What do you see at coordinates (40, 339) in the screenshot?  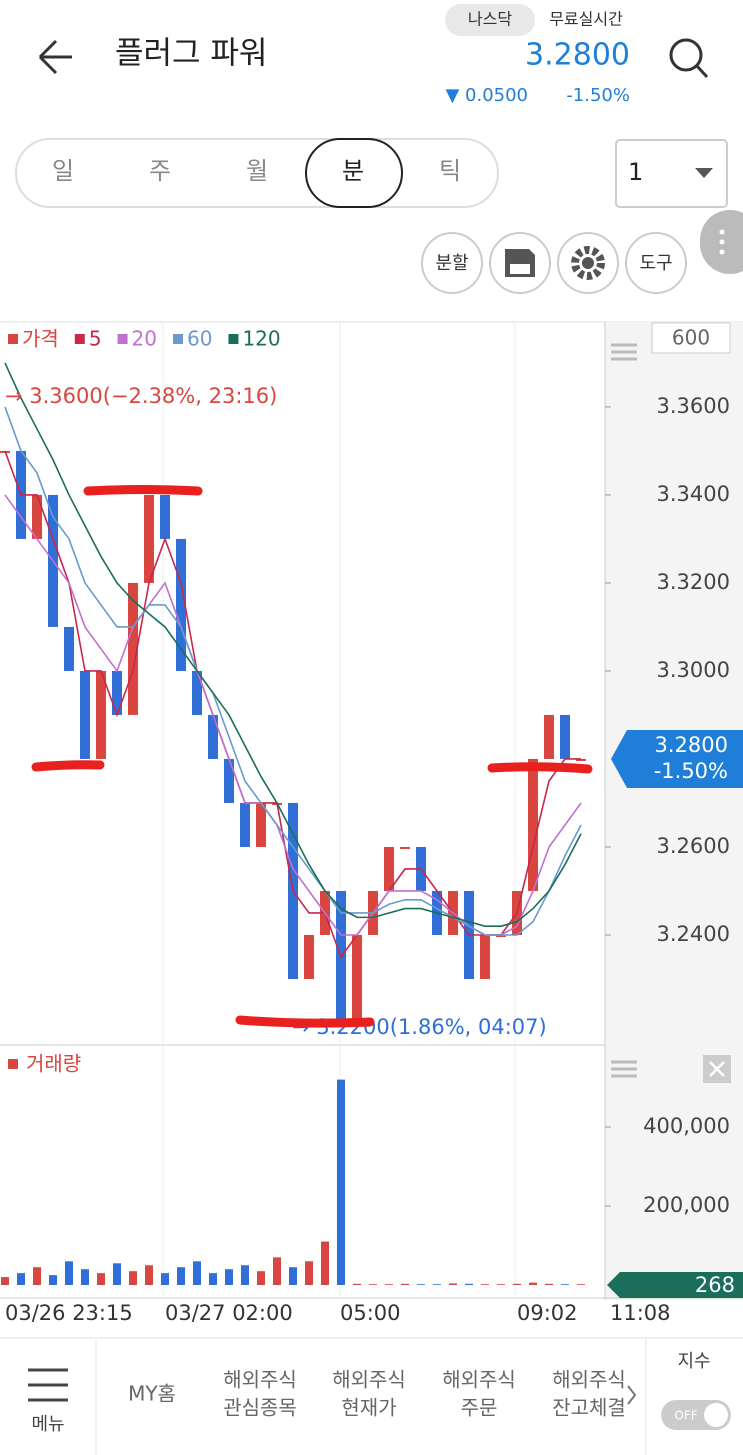 I see `legend-label: 가격` at bounding box center [40, 339].